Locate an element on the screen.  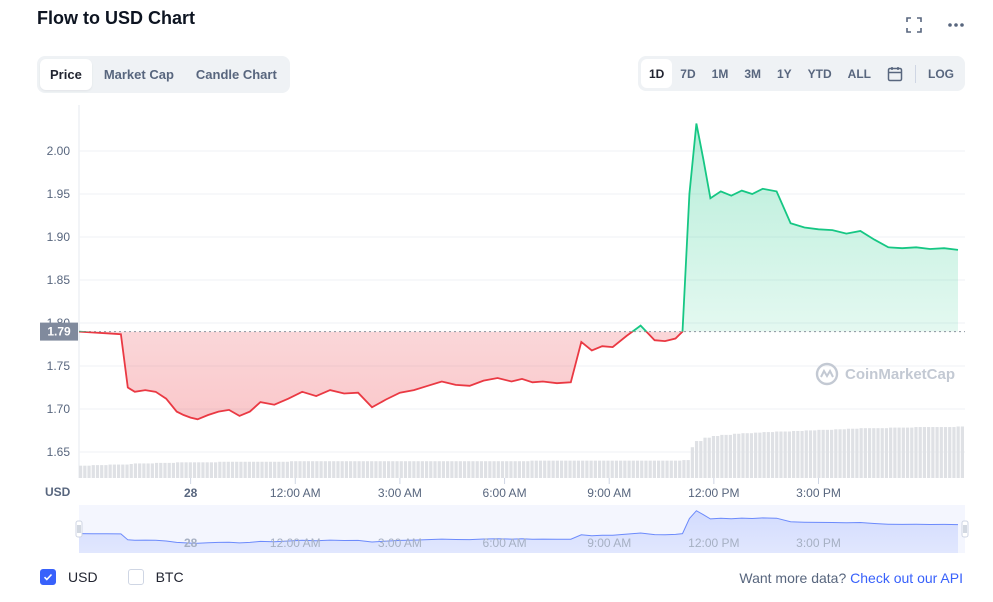
chart-actions is located at coordinates (935, 25).